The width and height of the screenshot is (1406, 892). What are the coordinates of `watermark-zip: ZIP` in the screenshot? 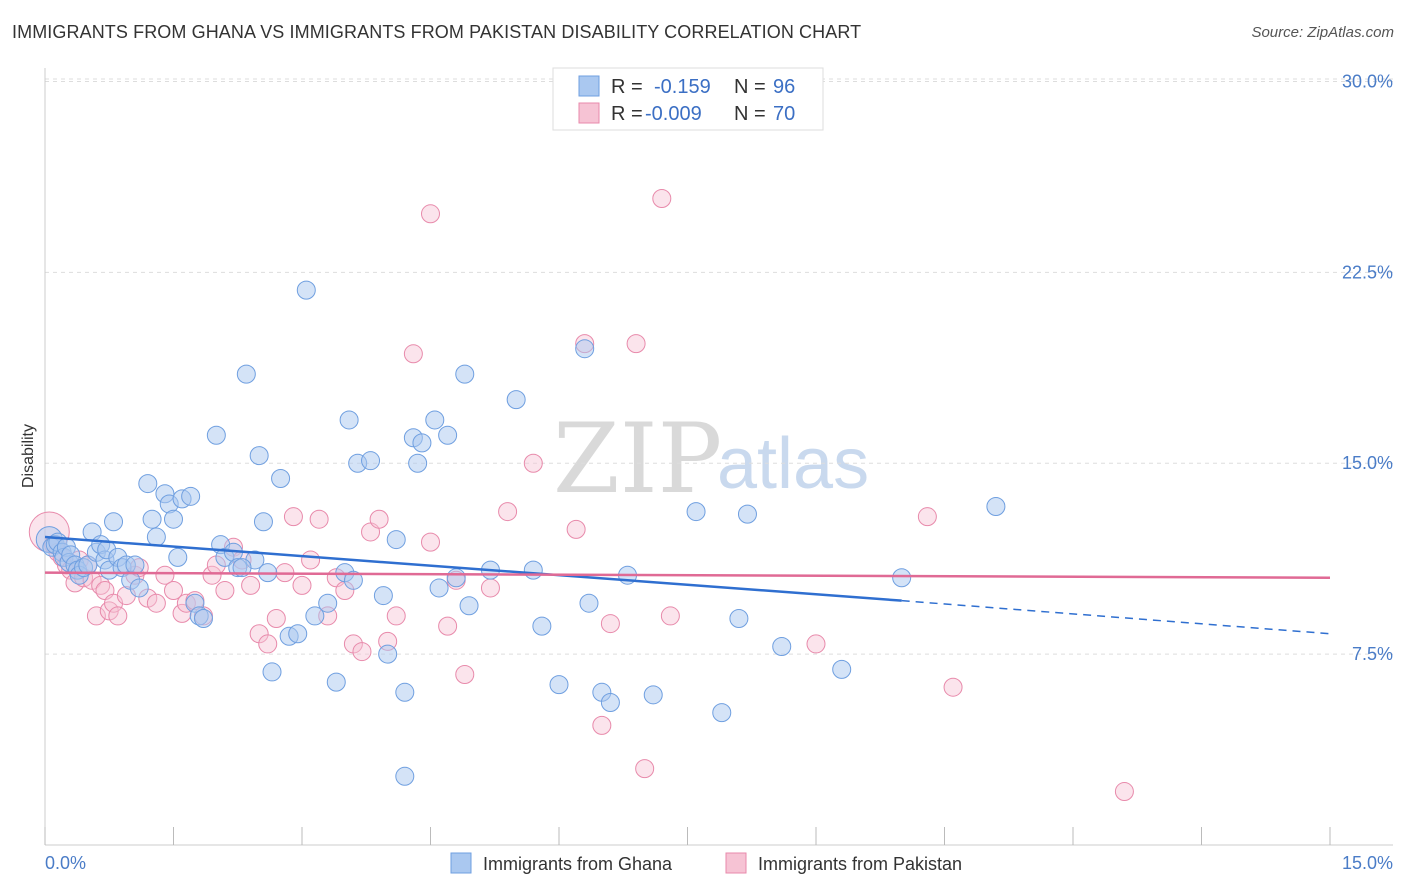 It's located at (637, 459).